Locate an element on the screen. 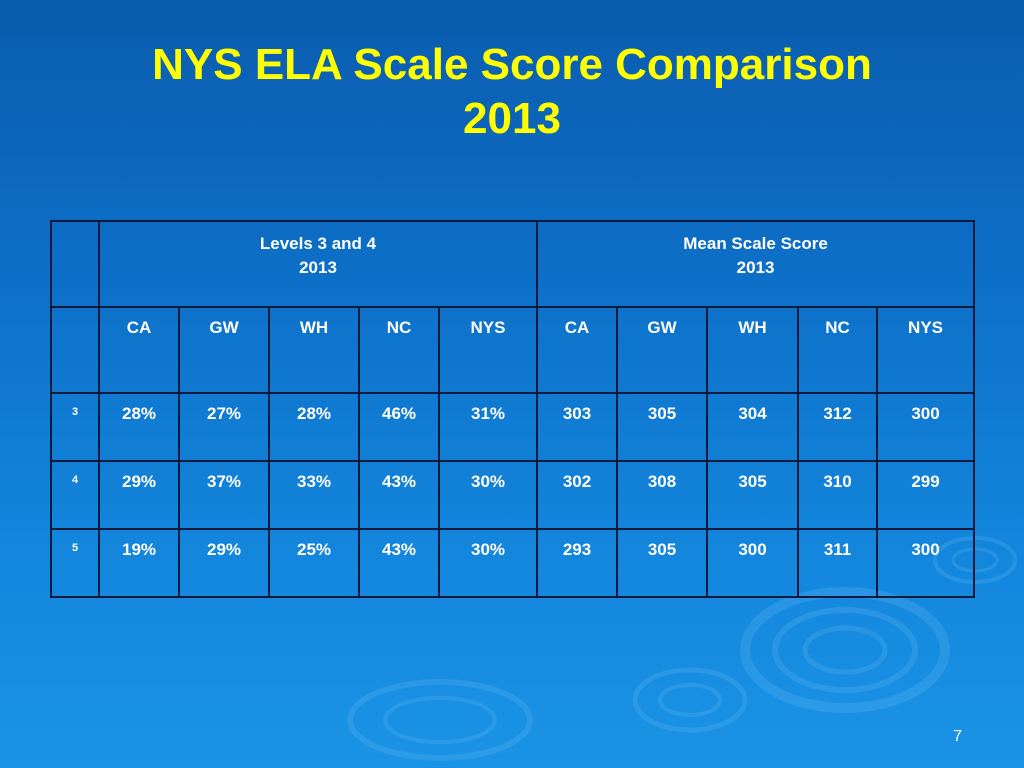  table-cell: 310 is located at coordinates (838, 495).